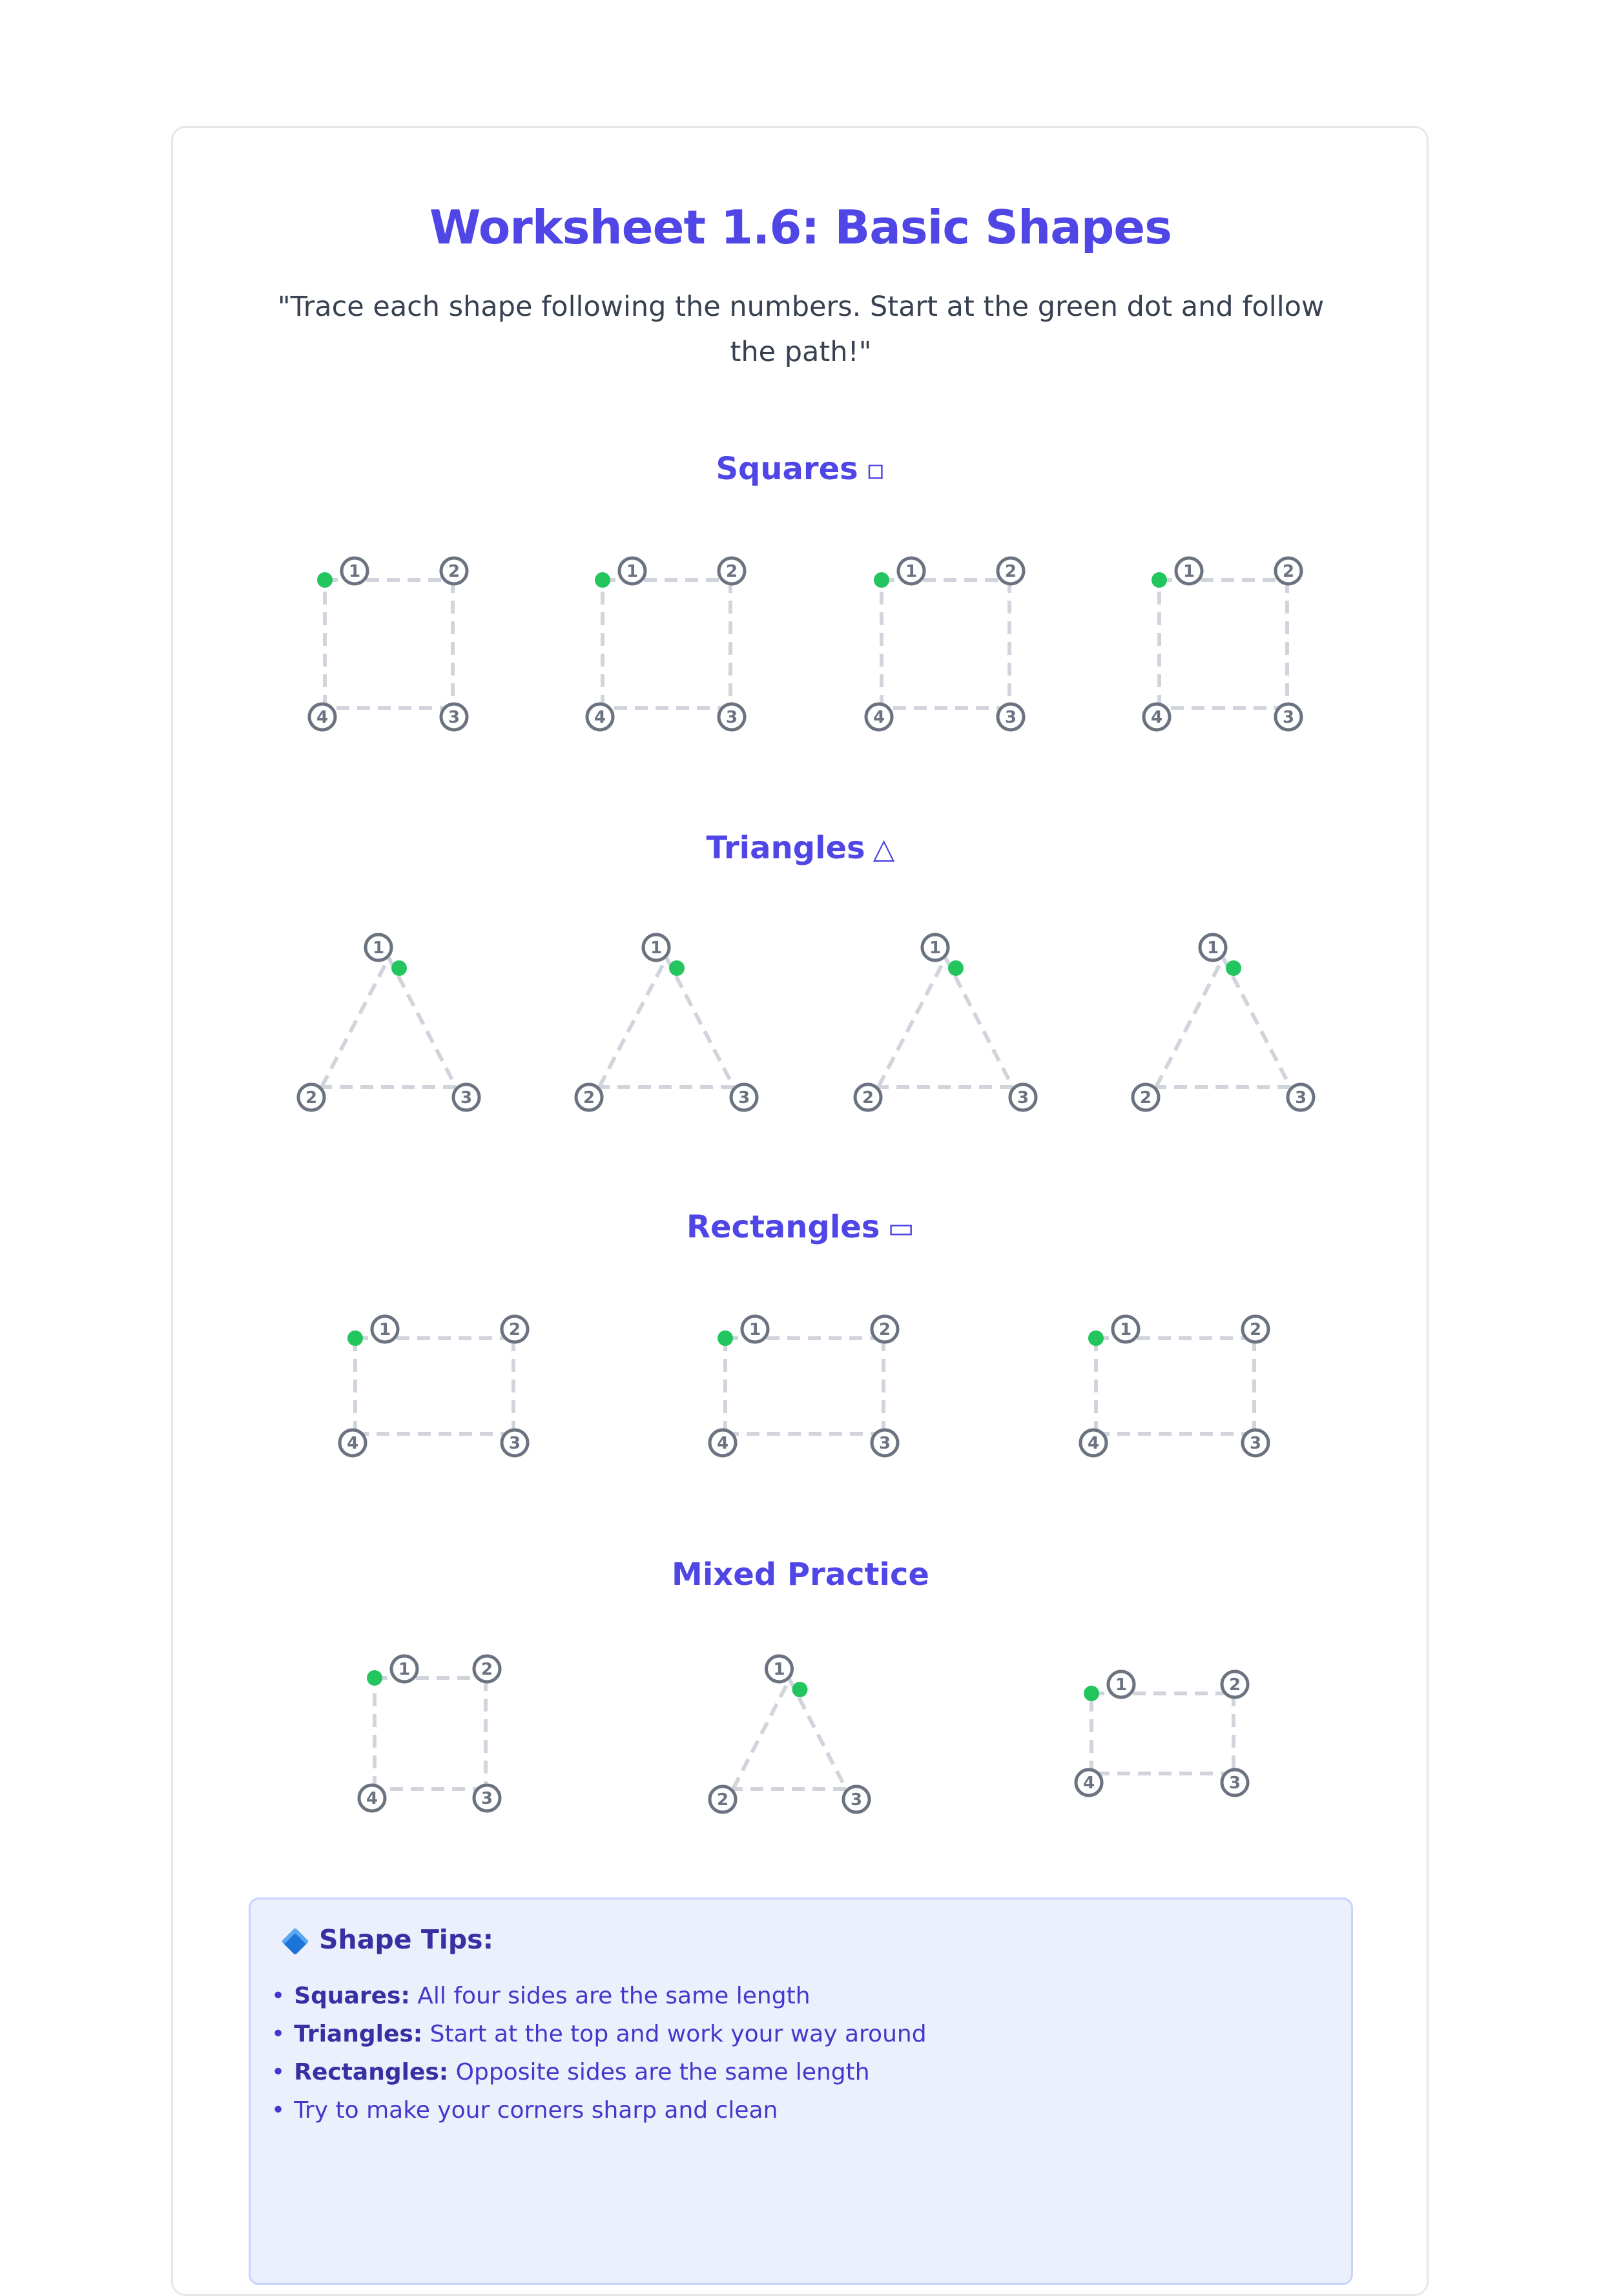 This screenshot has width=1601, height=2296. I want to click on tips-title: Shape Tips:, so click(406, 1939).